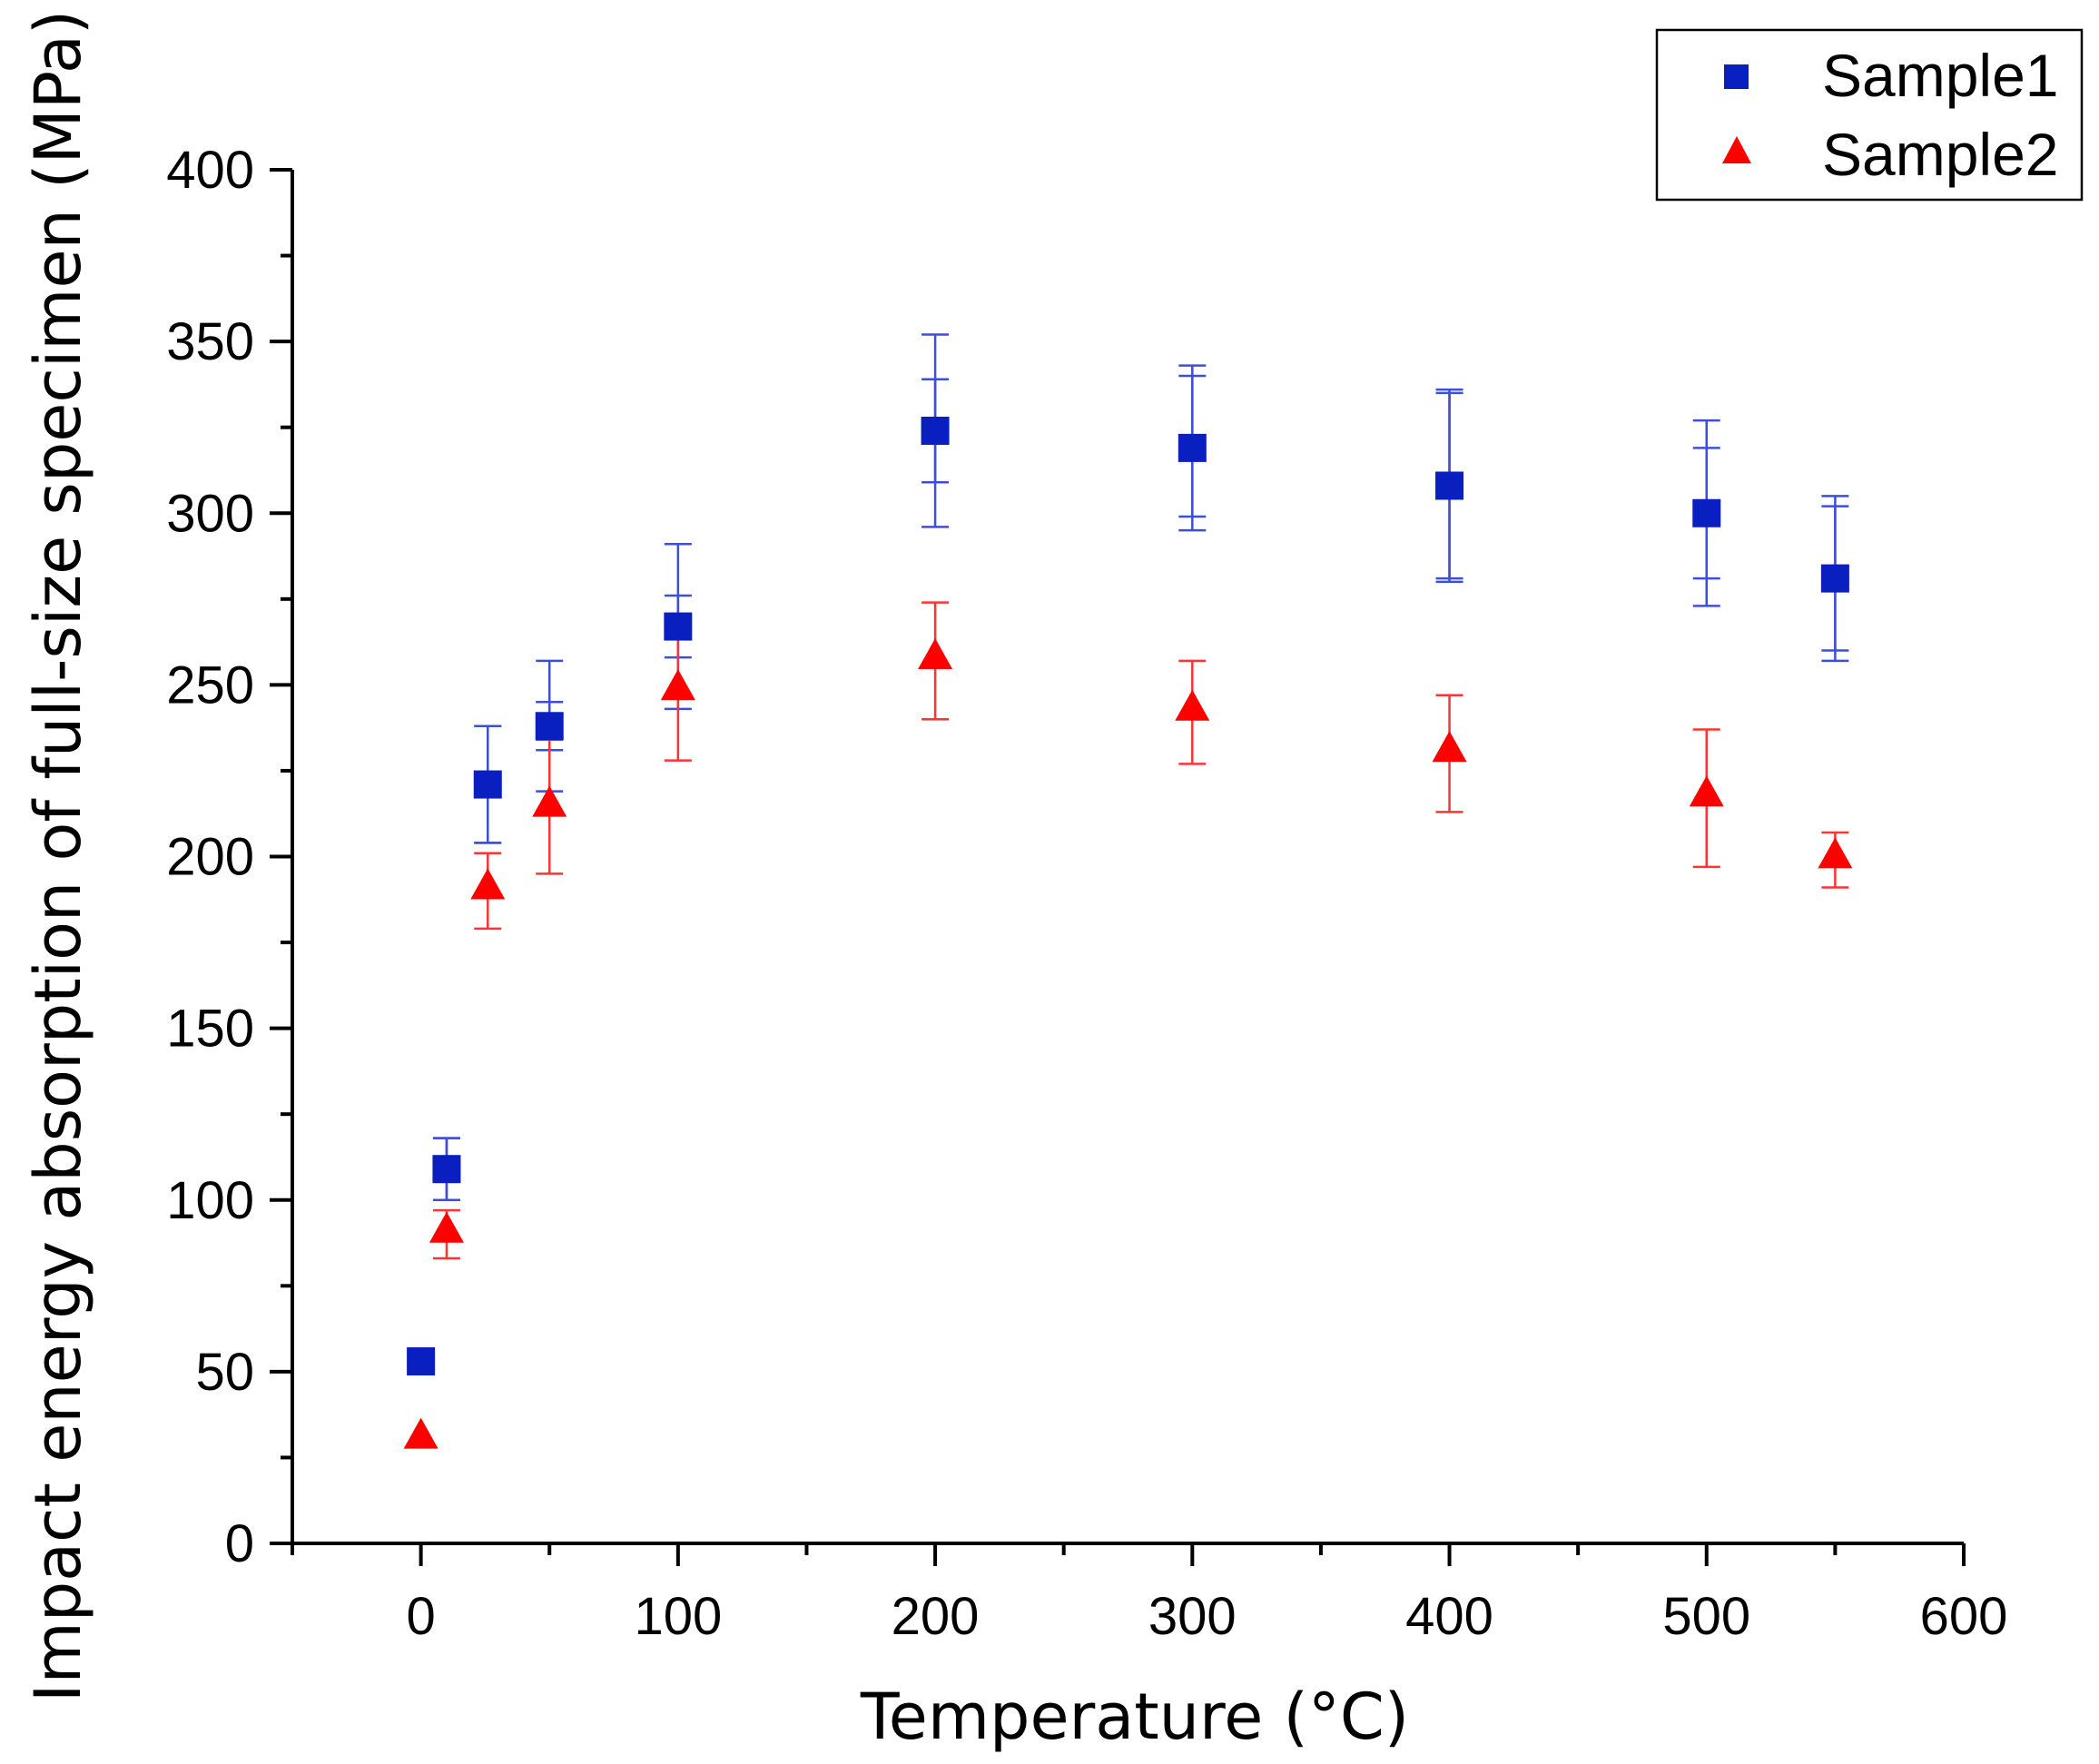 This screenshot has width=2099, height=1764. Describe the element at coordinates (224, 1372) in the screenshot. I see `y-tick-label: 50` at that location.